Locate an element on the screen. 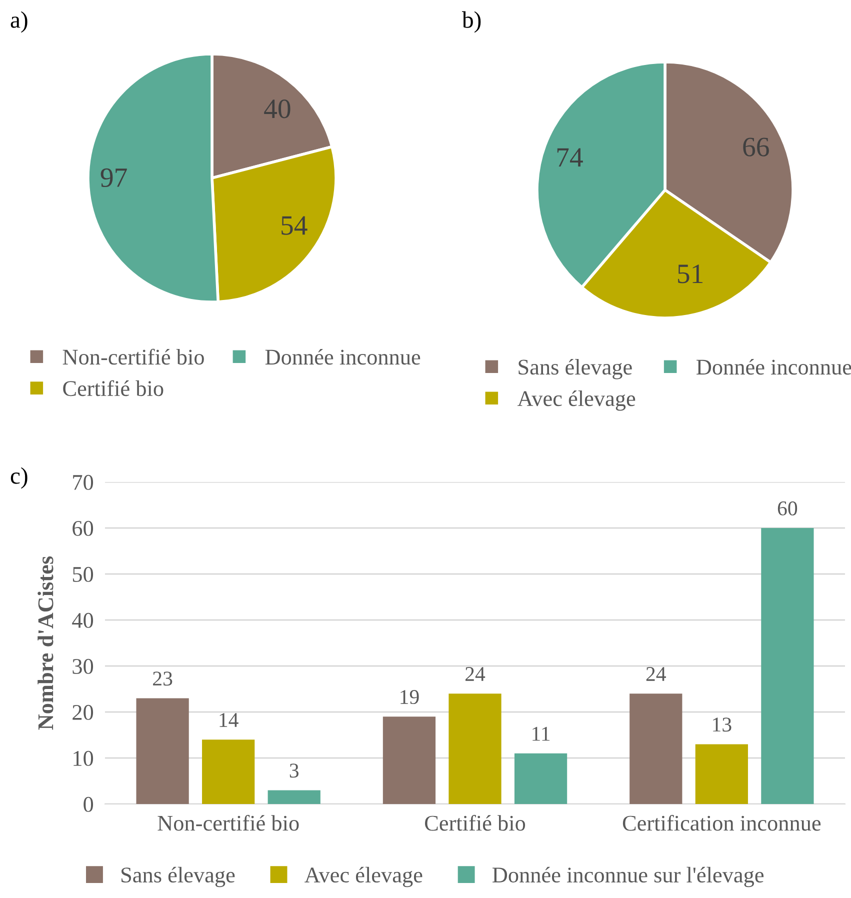 This screenshot has width=851, height=898. legend-label: Donnée inconnue sur l'élevage is located at coordinates (628, 877).